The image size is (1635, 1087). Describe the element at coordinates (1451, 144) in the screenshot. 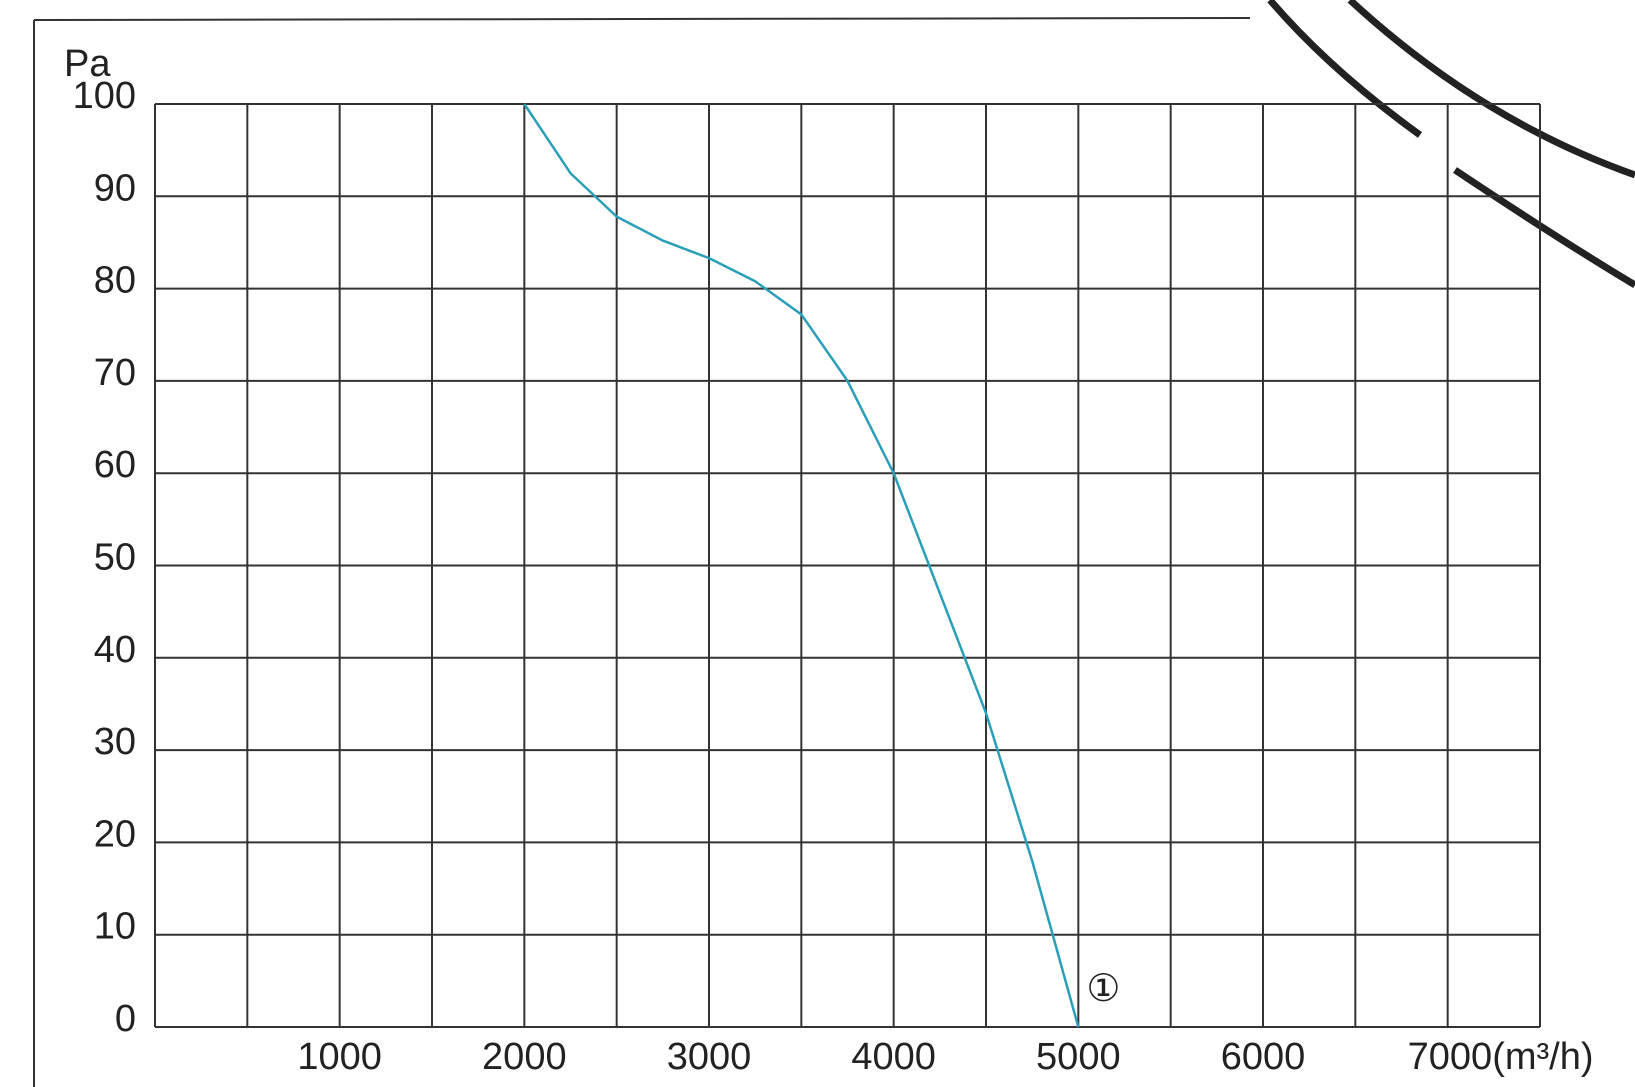

I see `decor-arcs` at that location.